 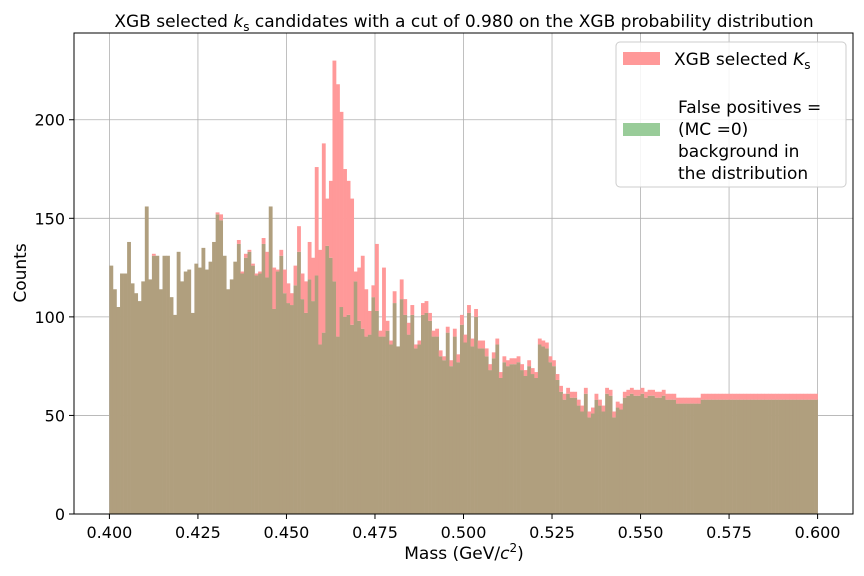 I want to click on x-tick-label: 0.400, so click(x=110, y=532).